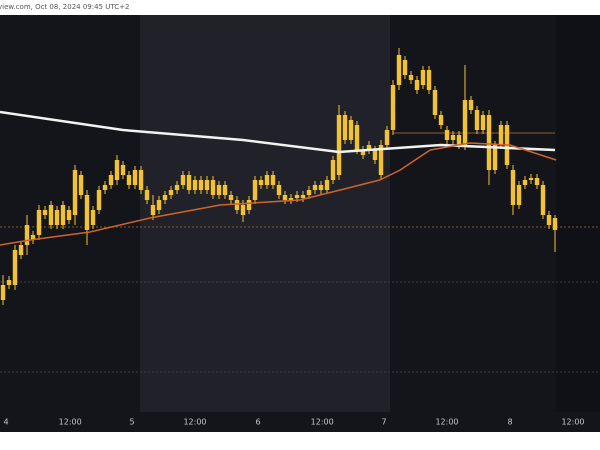  Describe the element at coordinates (5, 422) in the screenshot. I see `x-tick-label: 4` at that location.